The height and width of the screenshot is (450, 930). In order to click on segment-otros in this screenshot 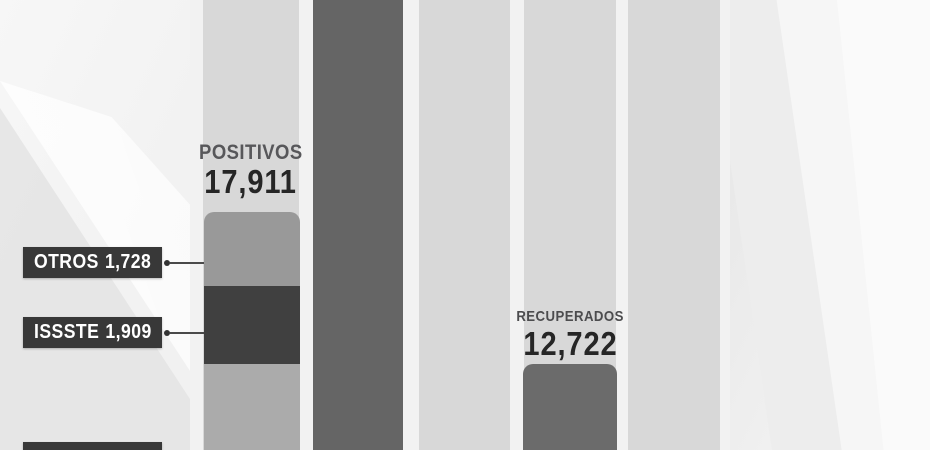, I will do `click(252, 249)`.